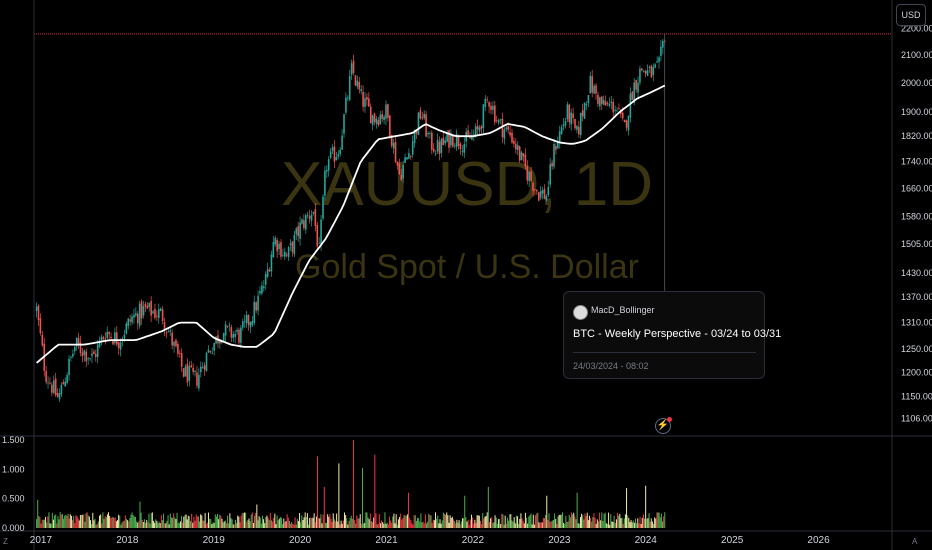 This screenshot has width=932, height=550. What do you see at coordinates (5, 541) in the screenshot?
I see `timezone-icon: Z` at bounding box center [5, 541].